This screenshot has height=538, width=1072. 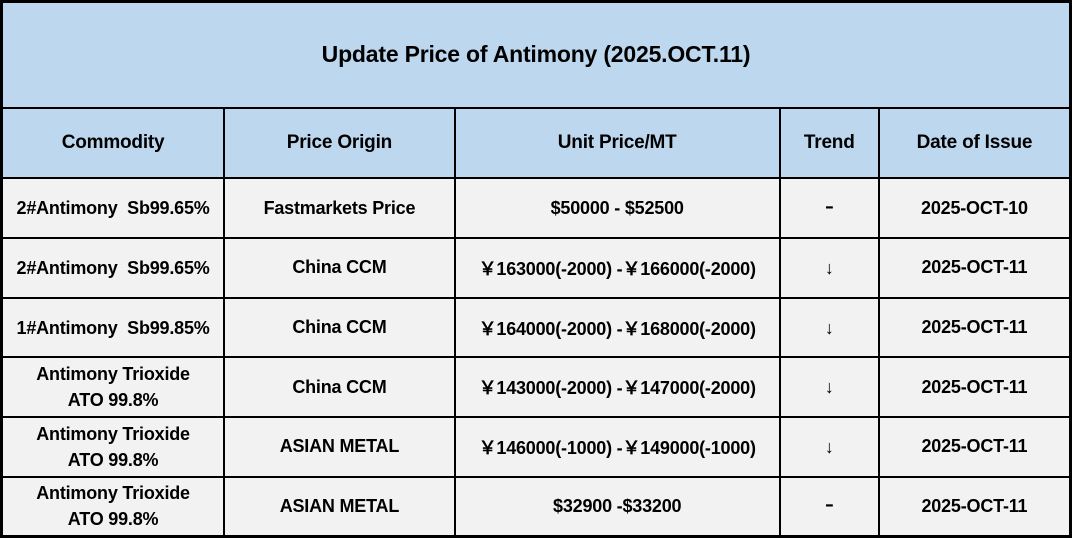 What do you see at coordinates (339, 208) in the screenshot?
I see `price-origin-cell: Fastmarkets Price` at bounding box center [339, 208].